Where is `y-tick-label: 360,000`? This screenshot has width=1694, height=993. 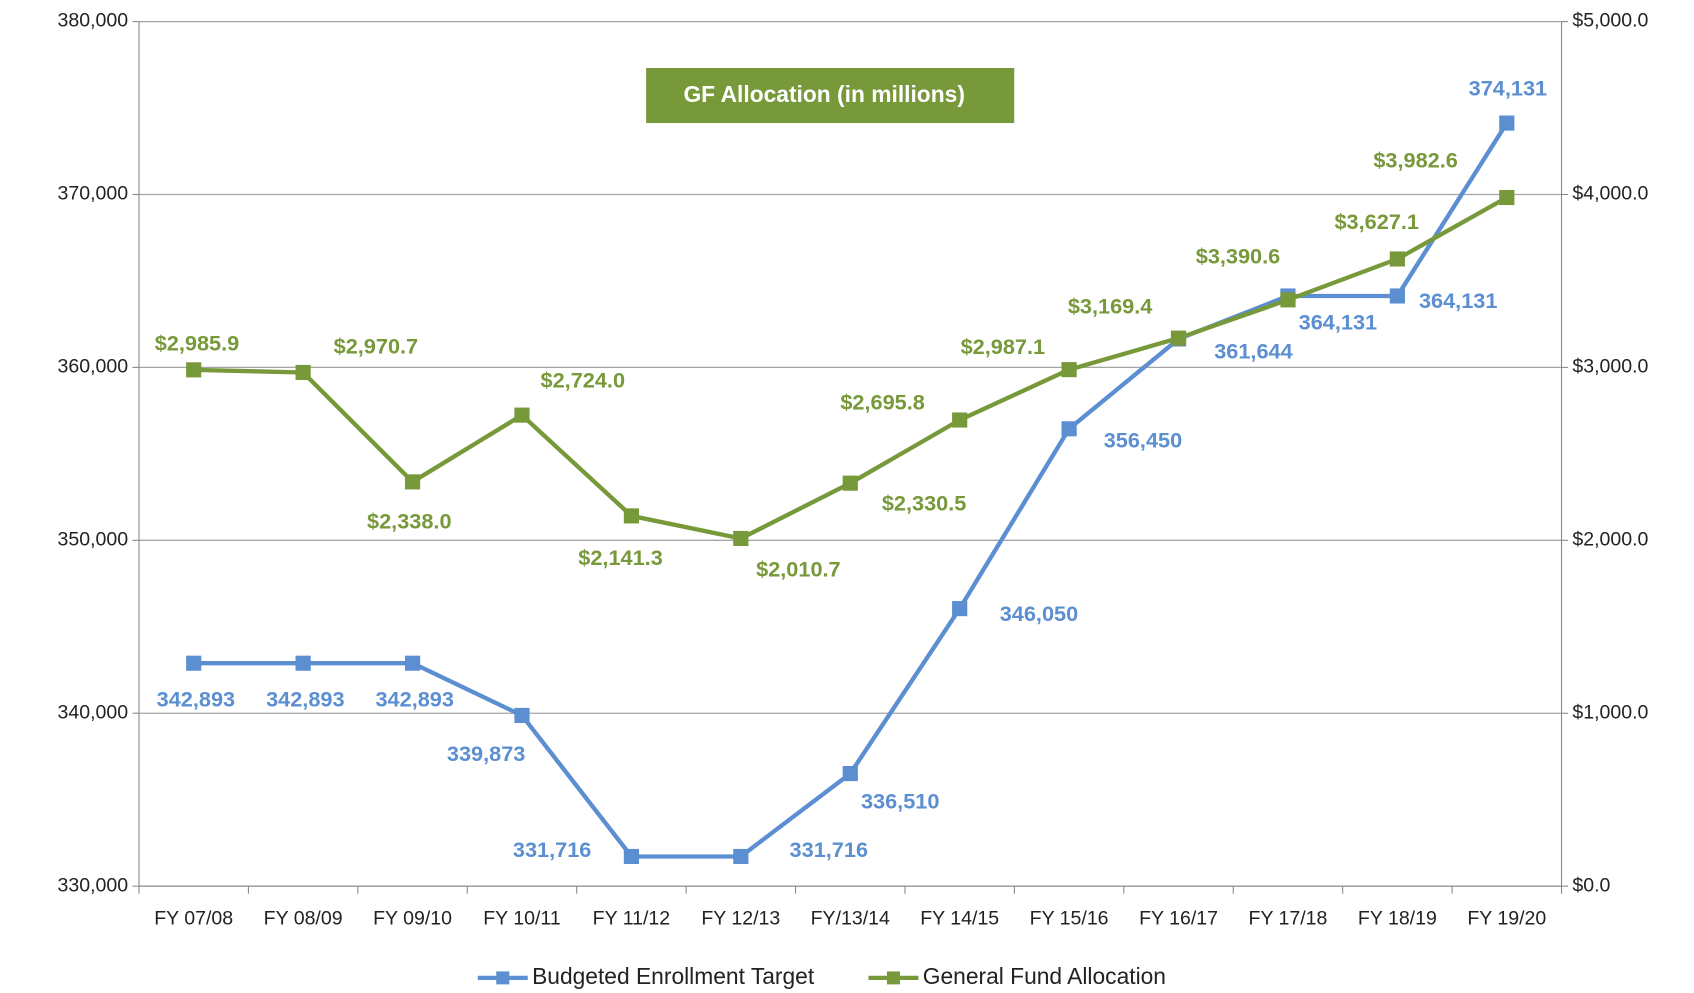
y-tick-label: 360,000 is located at coordinates (93, 367).